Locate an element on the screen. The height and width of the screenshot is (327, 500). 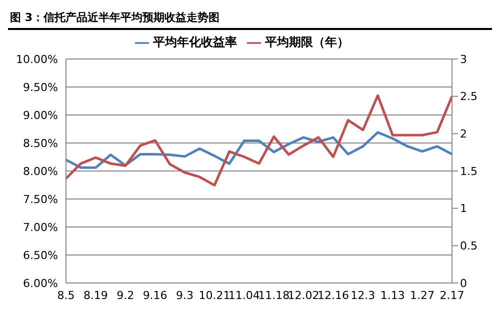
y2-tick-label: 0 is located at coordinates (463, 283).